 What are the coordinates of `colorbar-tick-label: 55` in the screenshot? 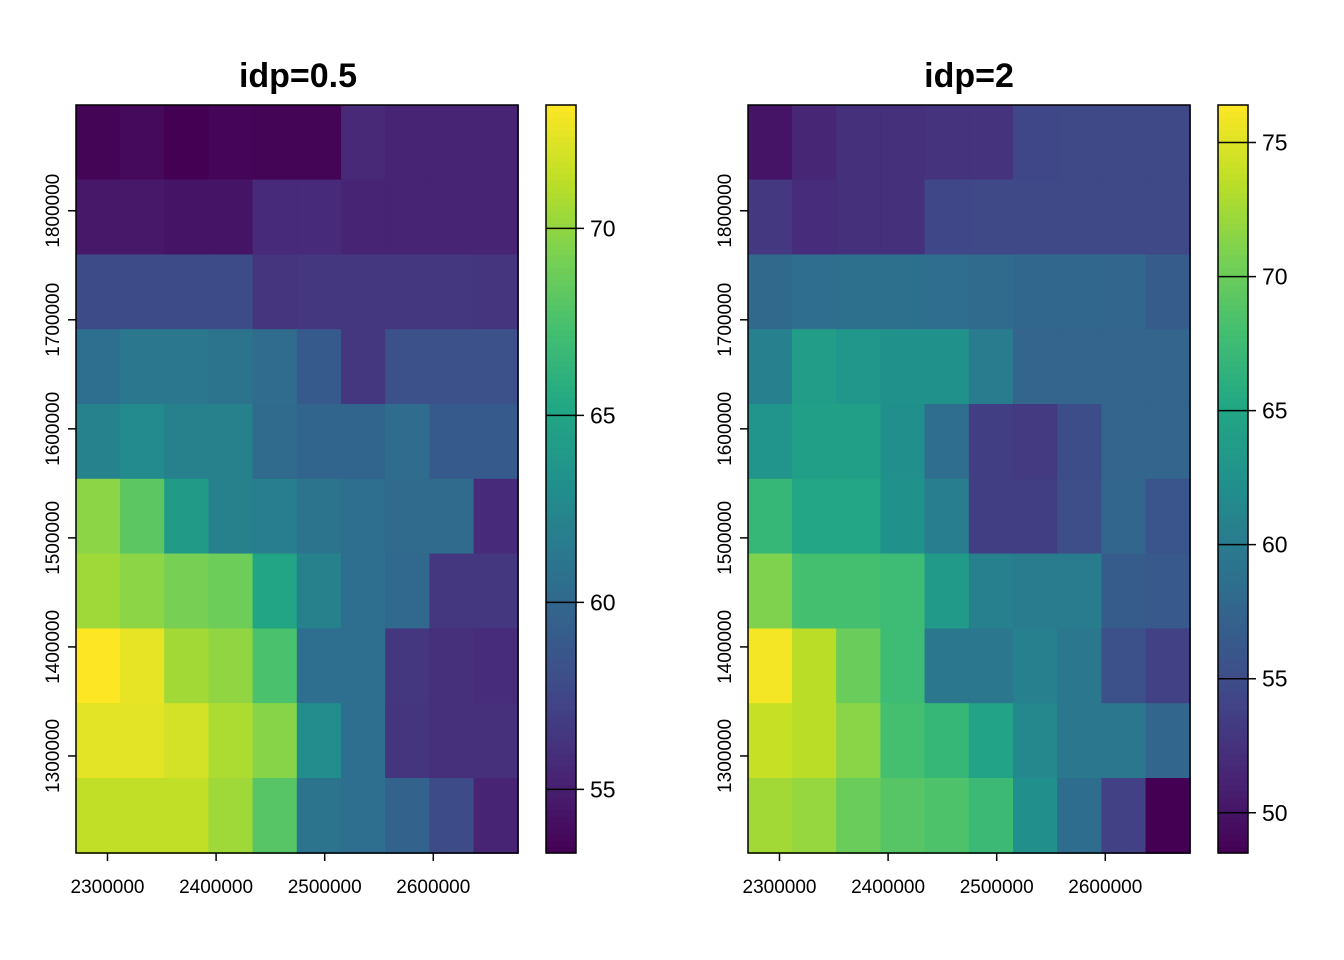 It's located at (1275, 679).